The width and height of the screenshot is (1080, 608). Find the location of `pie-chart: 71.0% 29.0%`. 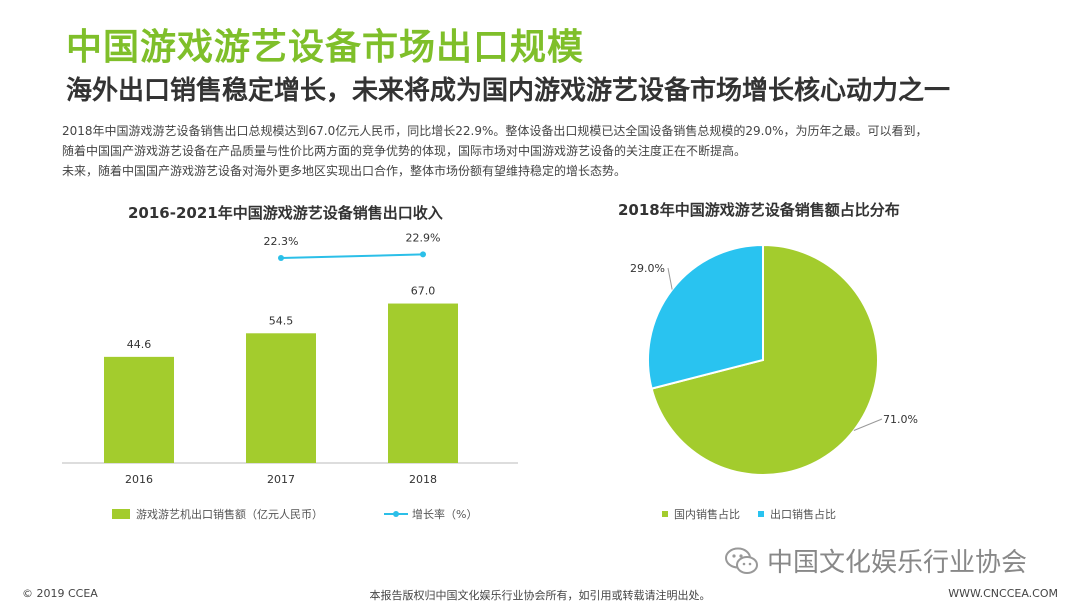

pie-chart: 71.0% 29.0% is located at coordinates (774, 359).